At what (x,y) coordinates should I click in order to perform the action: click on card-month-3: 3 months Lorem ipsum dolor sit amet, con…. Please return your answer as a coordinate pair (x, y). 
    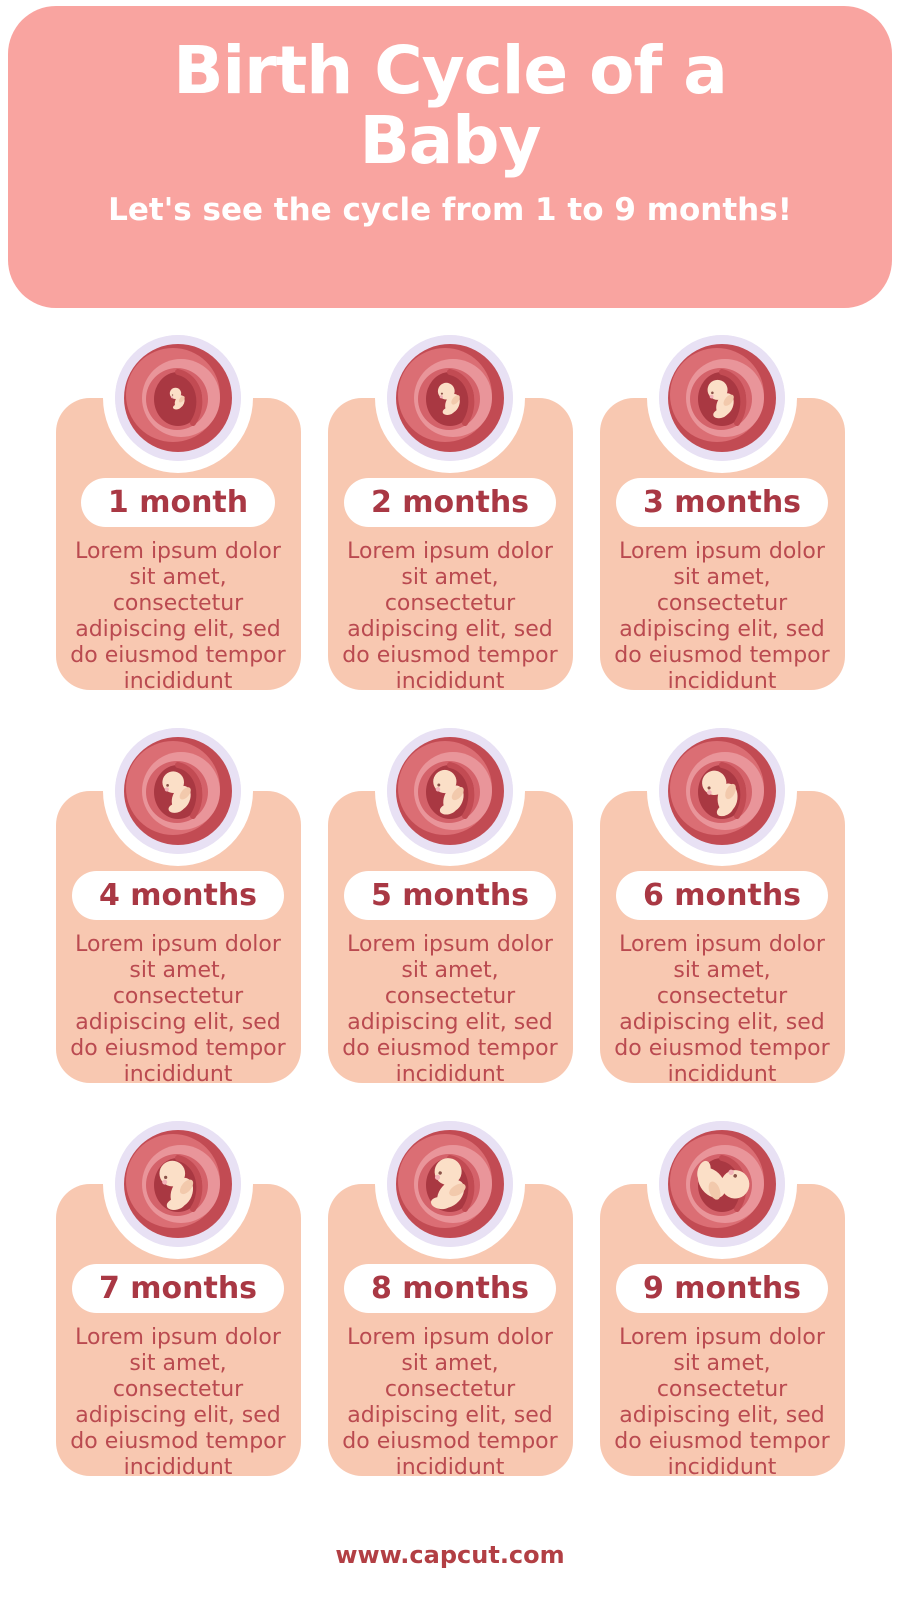
    Looking at the image, I should click on (722, 514).